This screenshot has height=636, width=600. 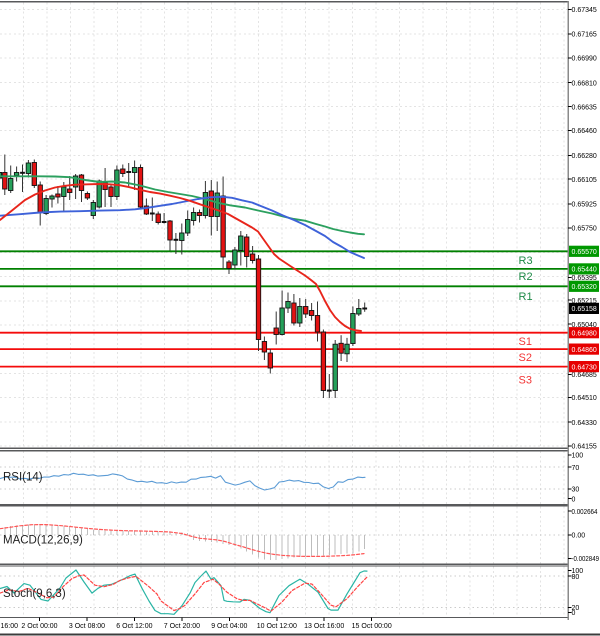 What do you see at coordinates (277, 626) in the screenshot?
I see `svg-text: 10 Oct 12:00` at bounding box center [277, 626].